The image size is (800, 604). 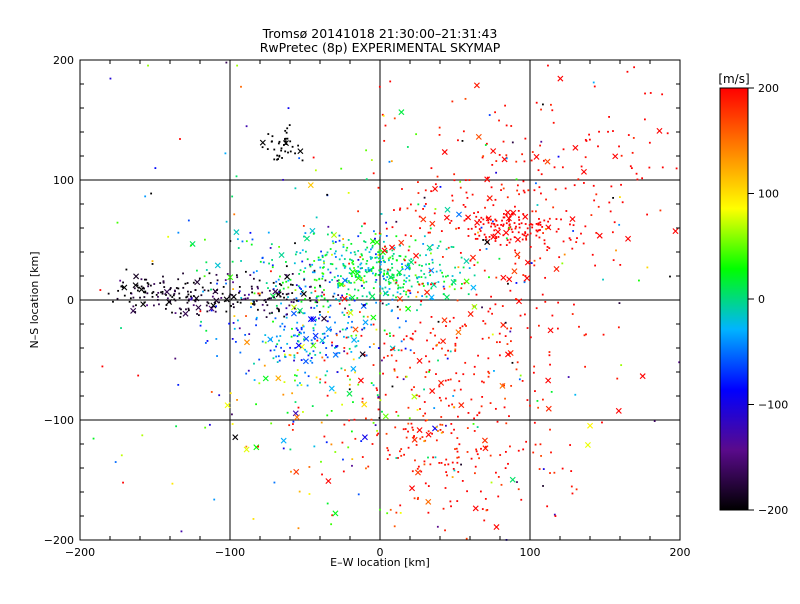 What do you see at coordinates (680, 552) in the screenshot?
I see `x-tick-label: 200` at bounding box center [680, 552].